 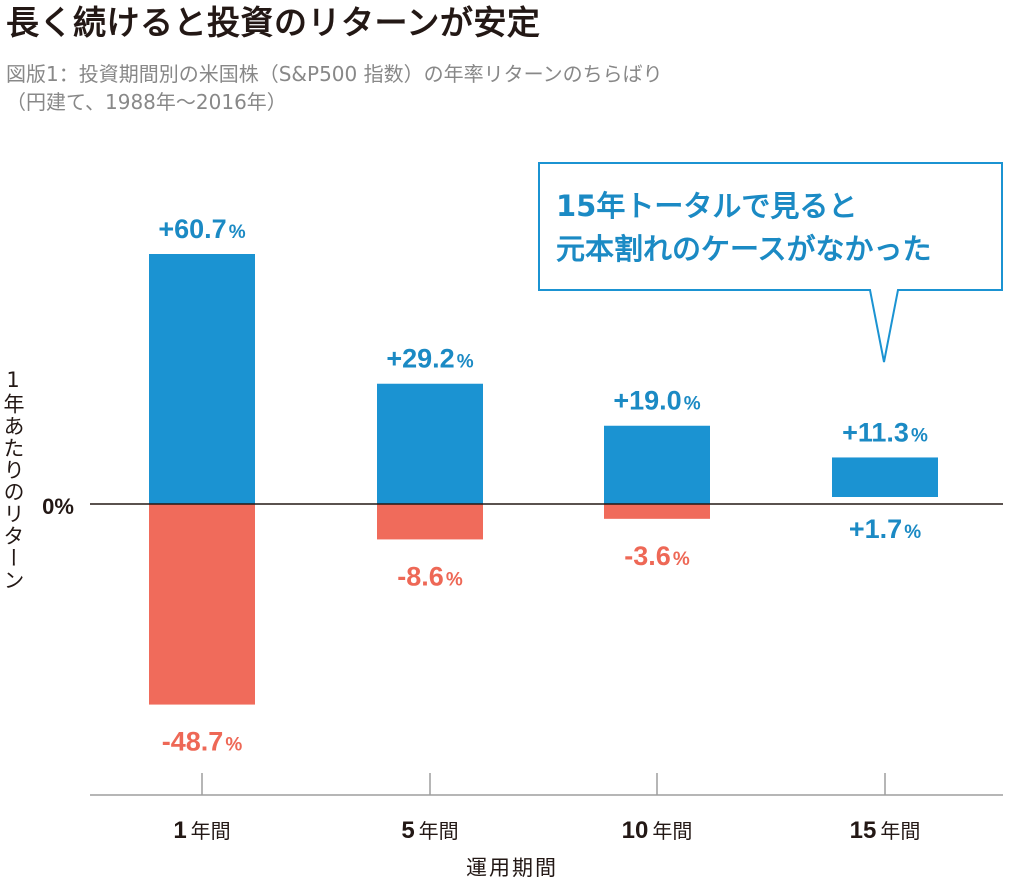 I want to click on callout-shape, so click(x=770, y=262).